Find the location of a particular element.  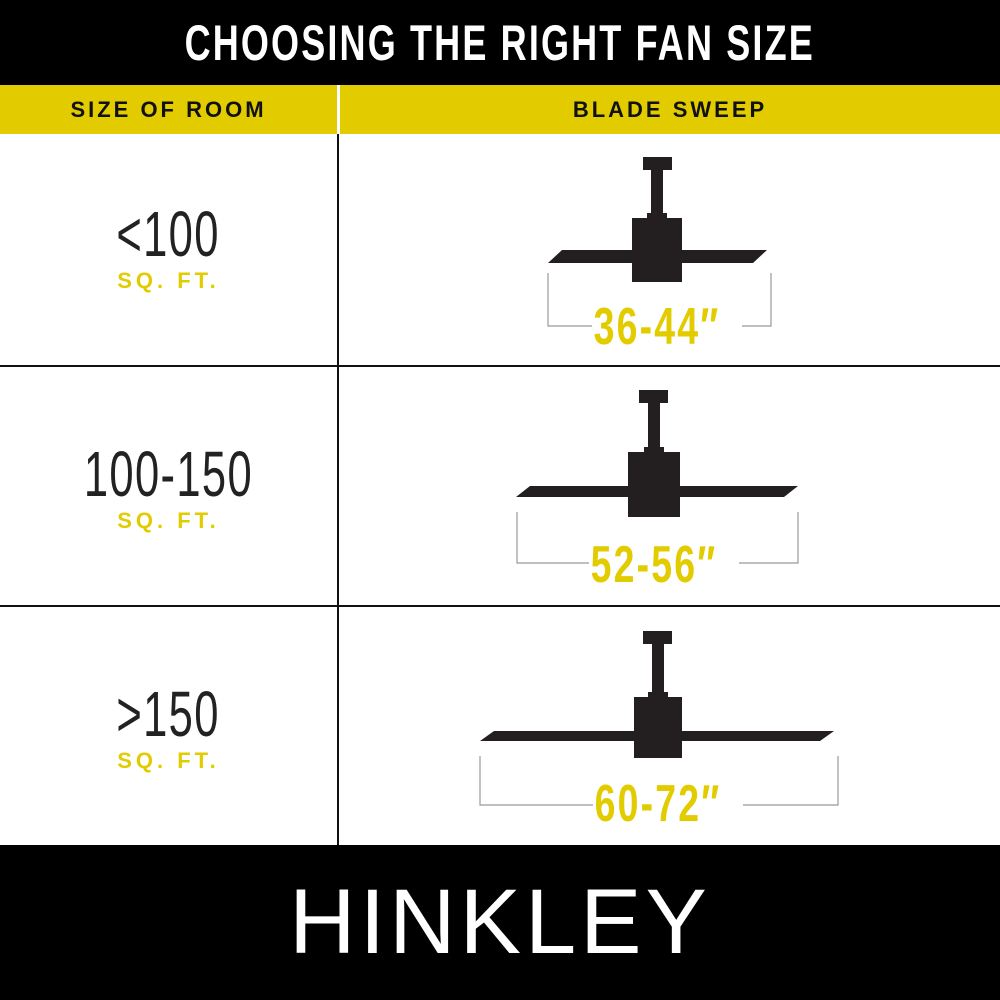

title-bar: CHOOSING THE RIGHT FAN SIZE is located at coordinates (500, 42).